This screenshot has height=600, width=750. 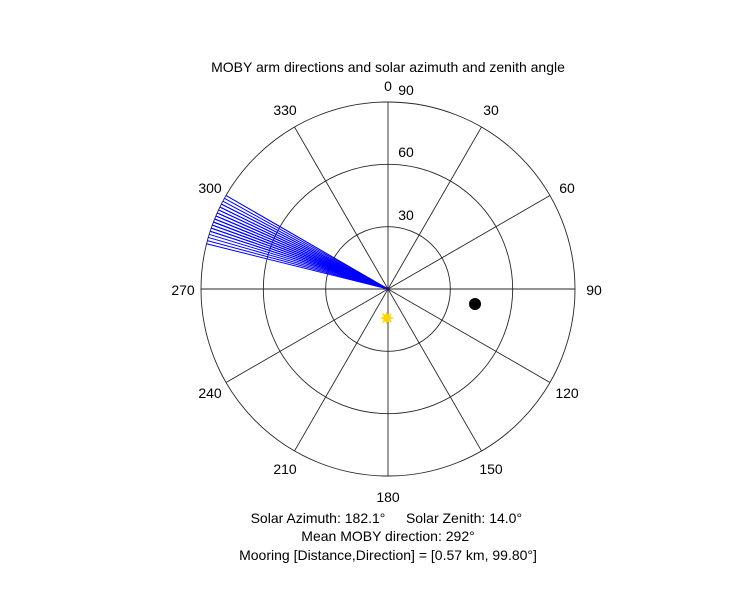 I want to click on theta-tick-60: 60, so click(x=567, y=188).